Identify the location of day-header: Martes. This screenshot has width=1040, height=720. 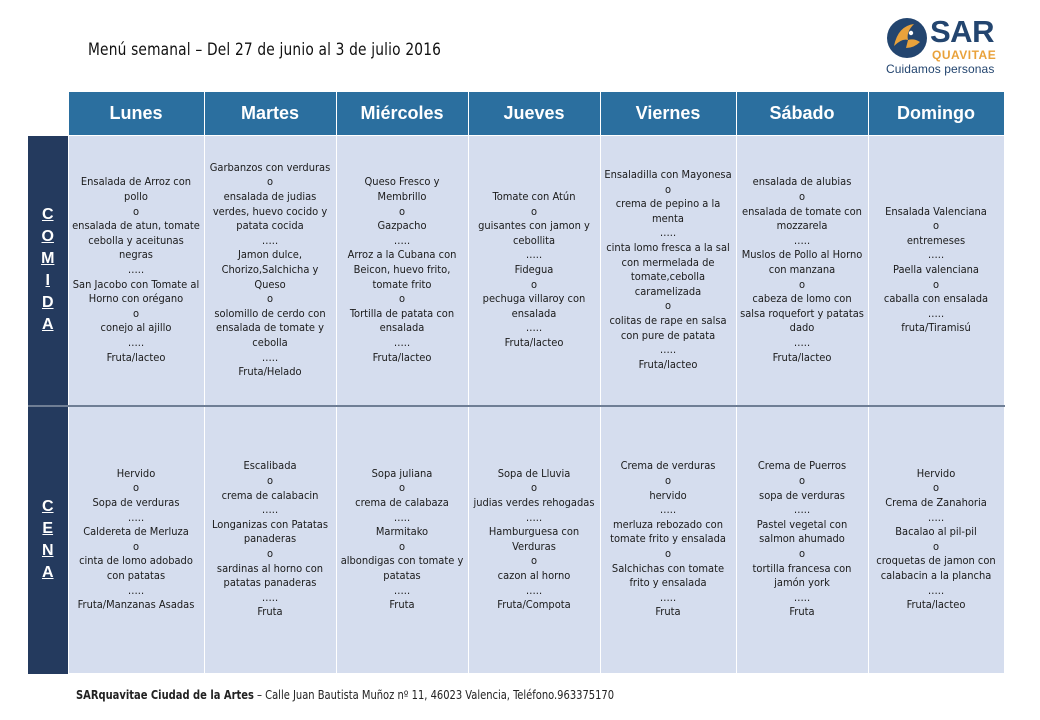
(270, 114).